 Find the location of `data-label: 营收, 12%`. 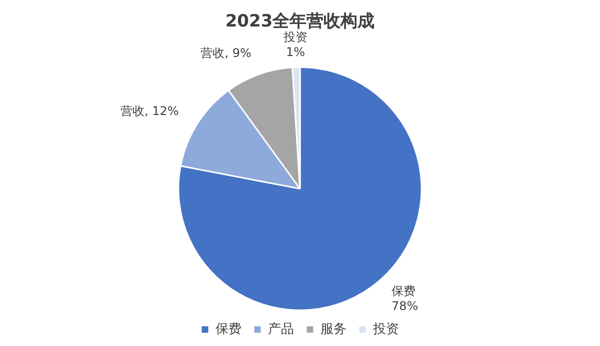

data-label: 营收, 12% is located at coordinates (149, 111).